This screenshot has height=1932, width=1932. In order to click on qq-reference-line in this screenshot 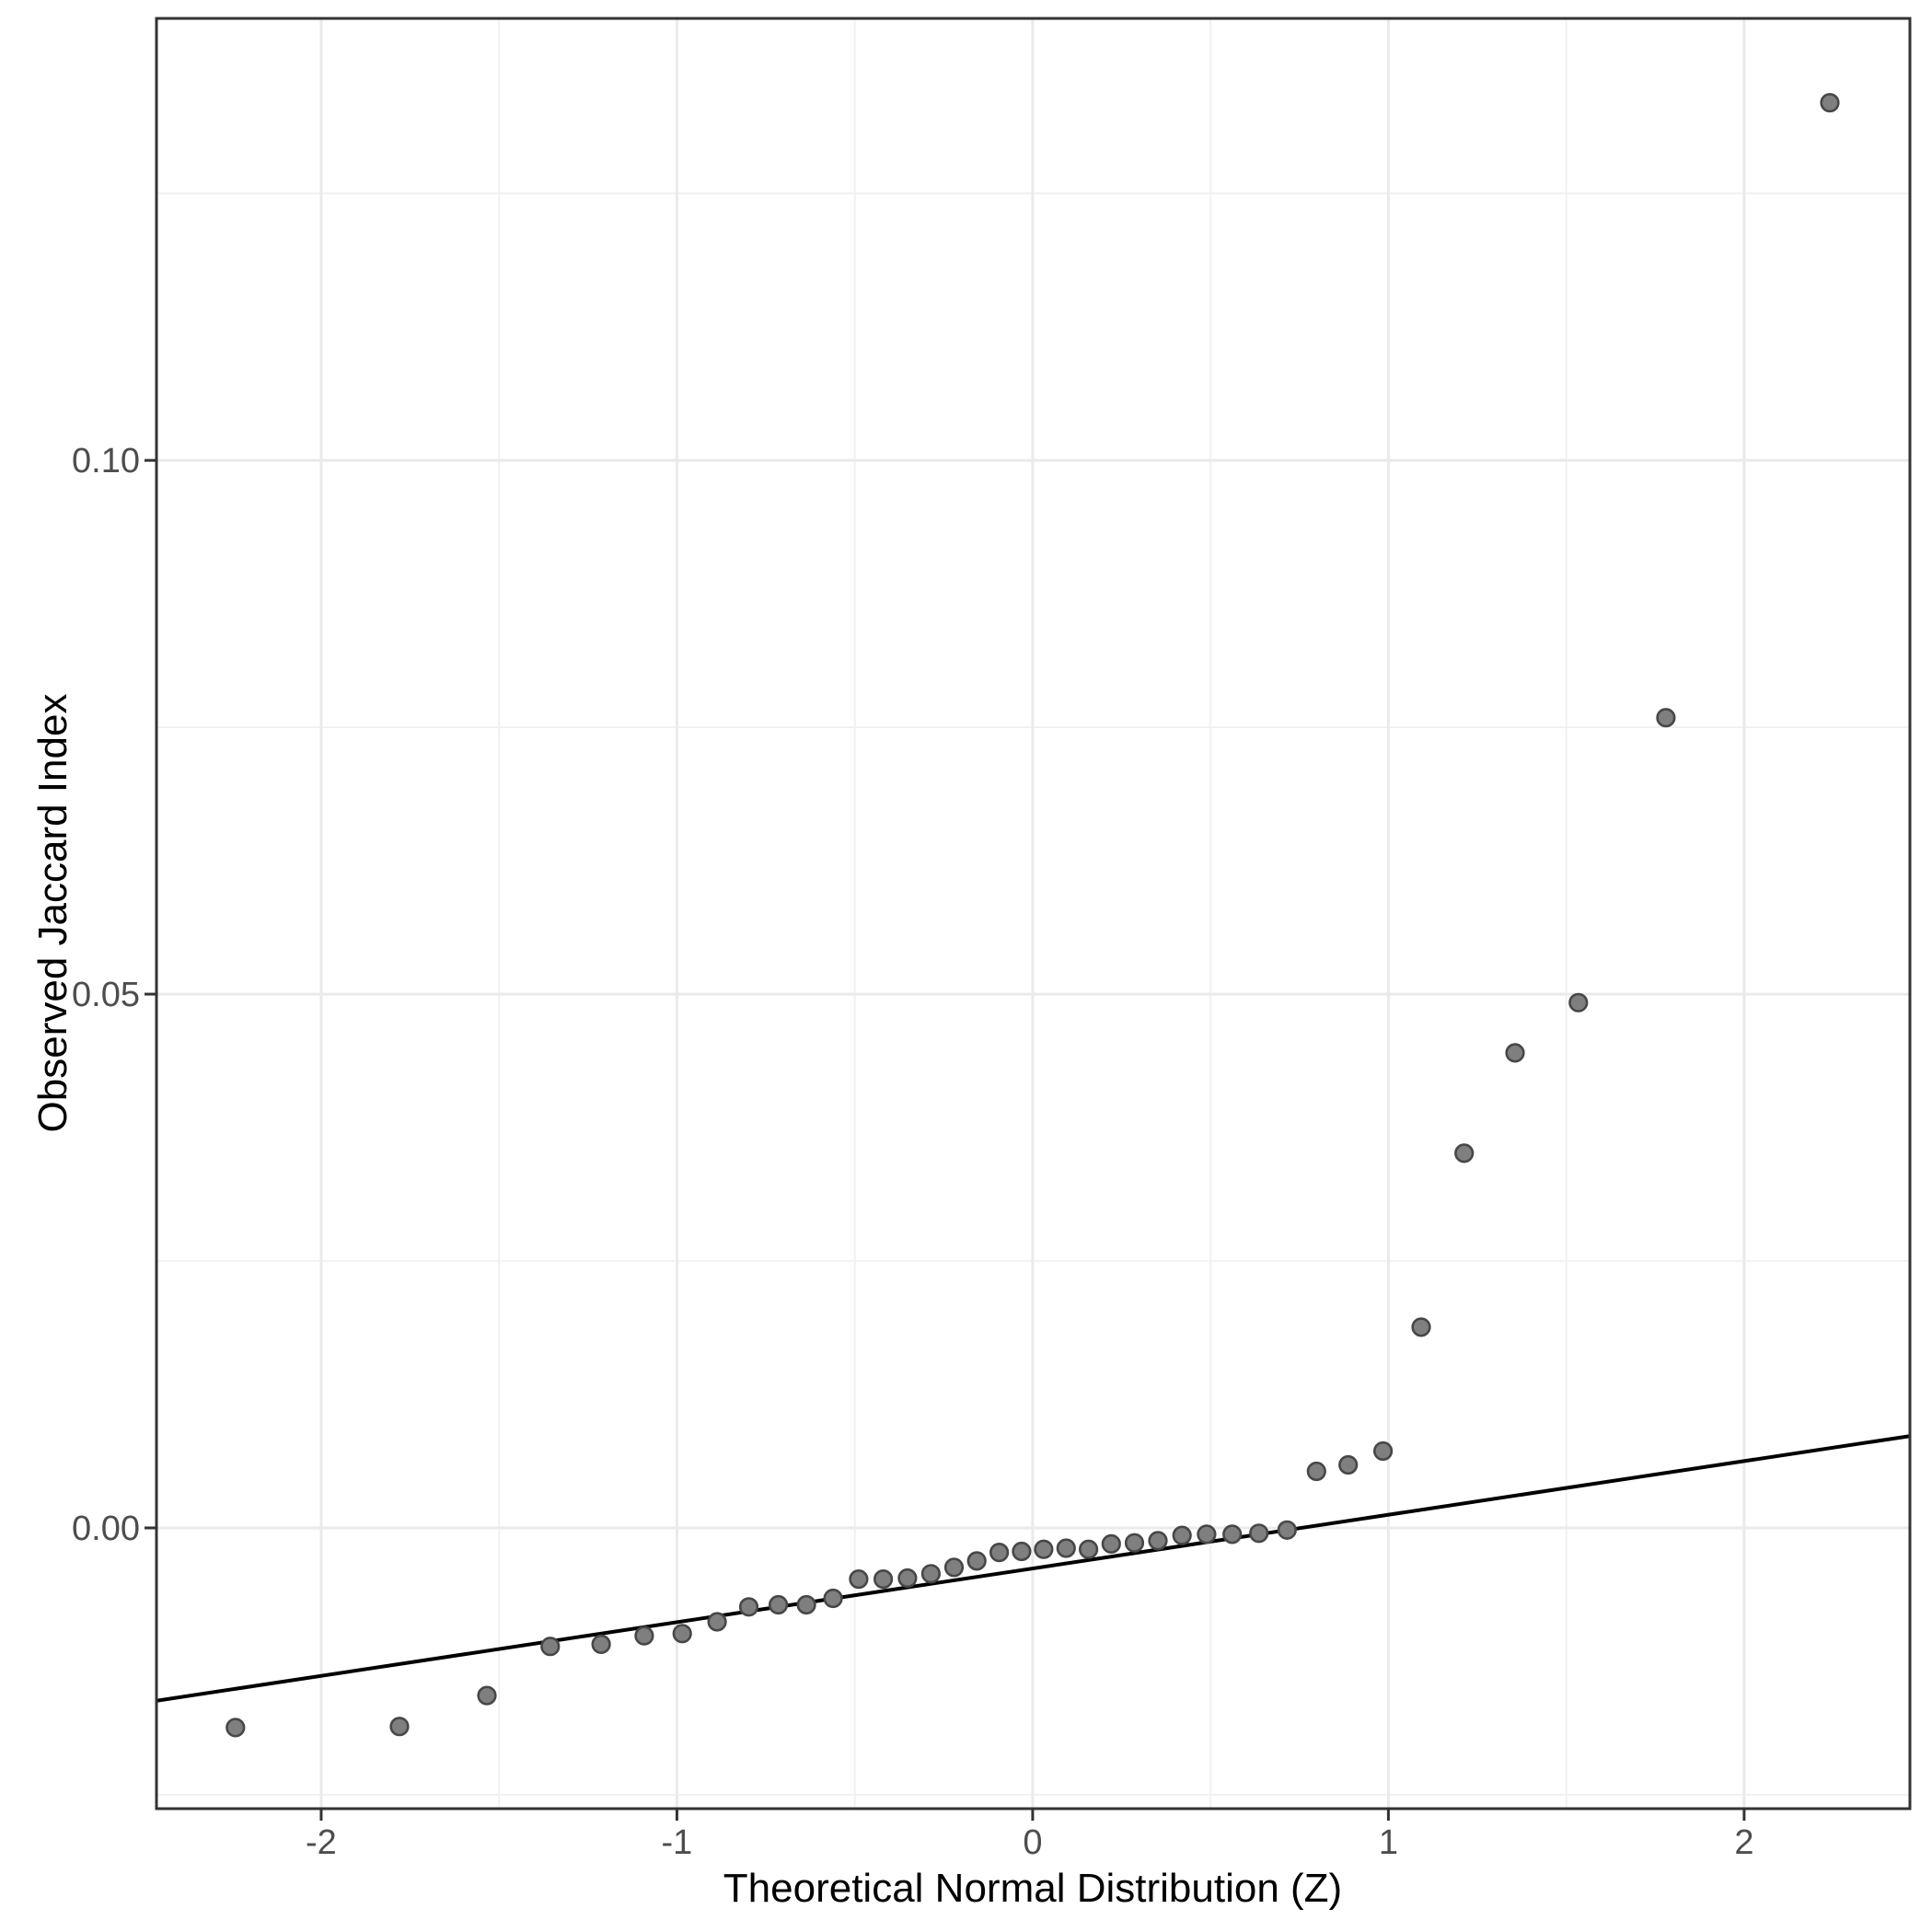, I will do `click(1033, 1569)`.